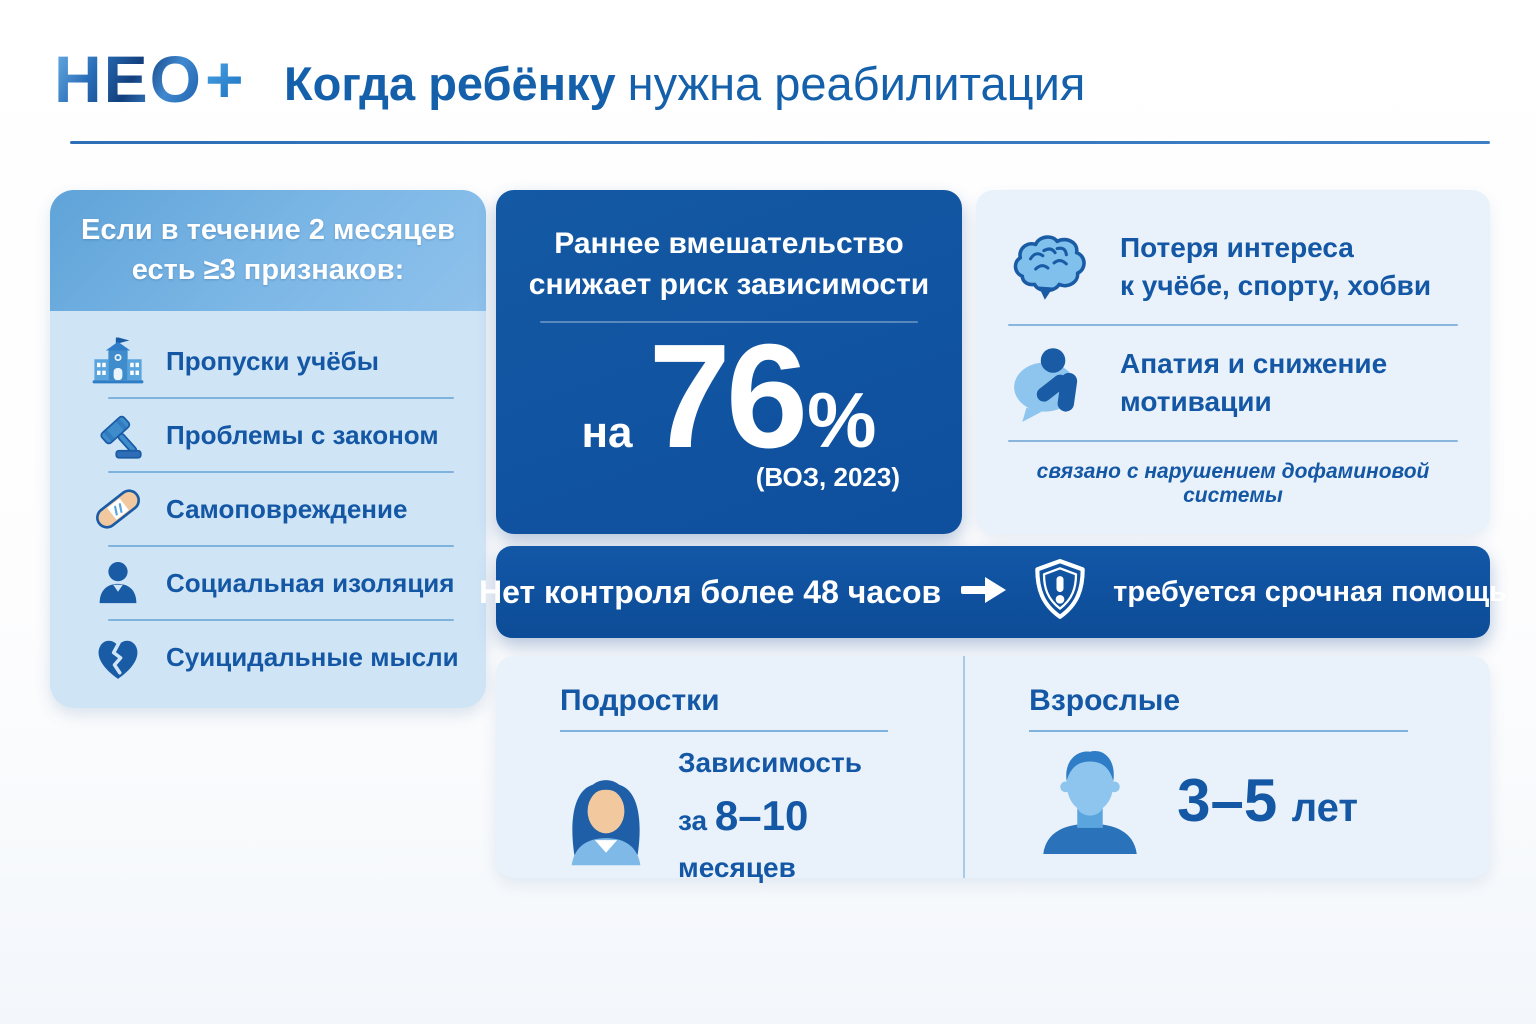 This screenshot has width=1536, height=1024. I want to click on logo: НЕО +, so click(150, 79).